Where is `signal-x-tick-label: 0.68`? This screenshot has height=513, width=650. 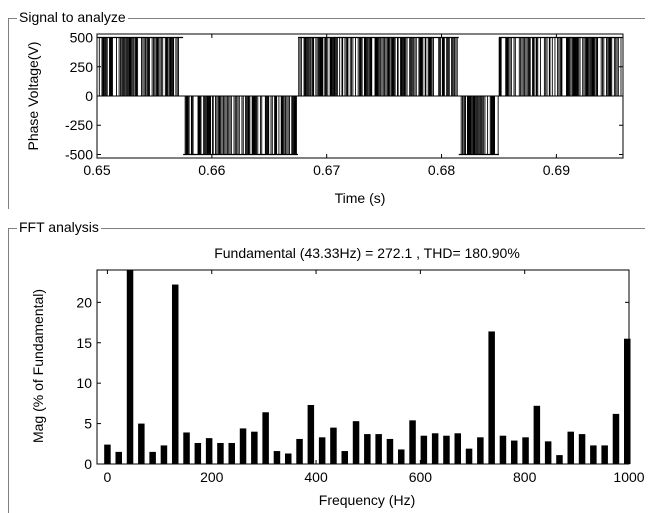
signal-x-tick-label: 0.68 is located at coordinates (441, 170).